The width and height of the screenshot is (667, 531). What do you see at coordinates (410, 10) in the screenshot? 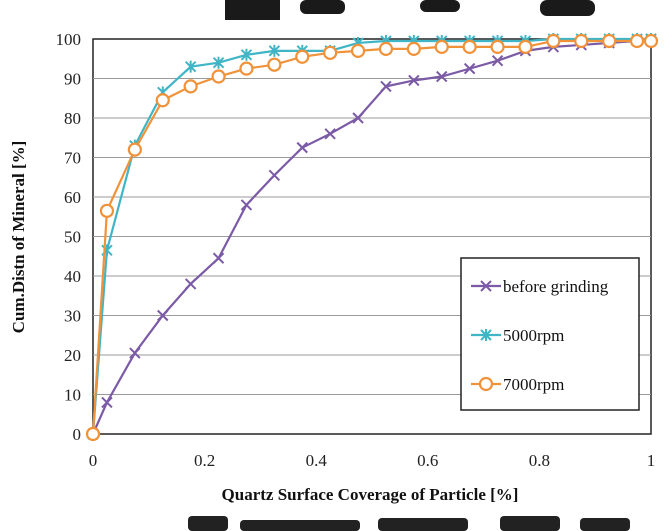
I see `top-cropped-text-fragment` at bounding box center [410, 10].